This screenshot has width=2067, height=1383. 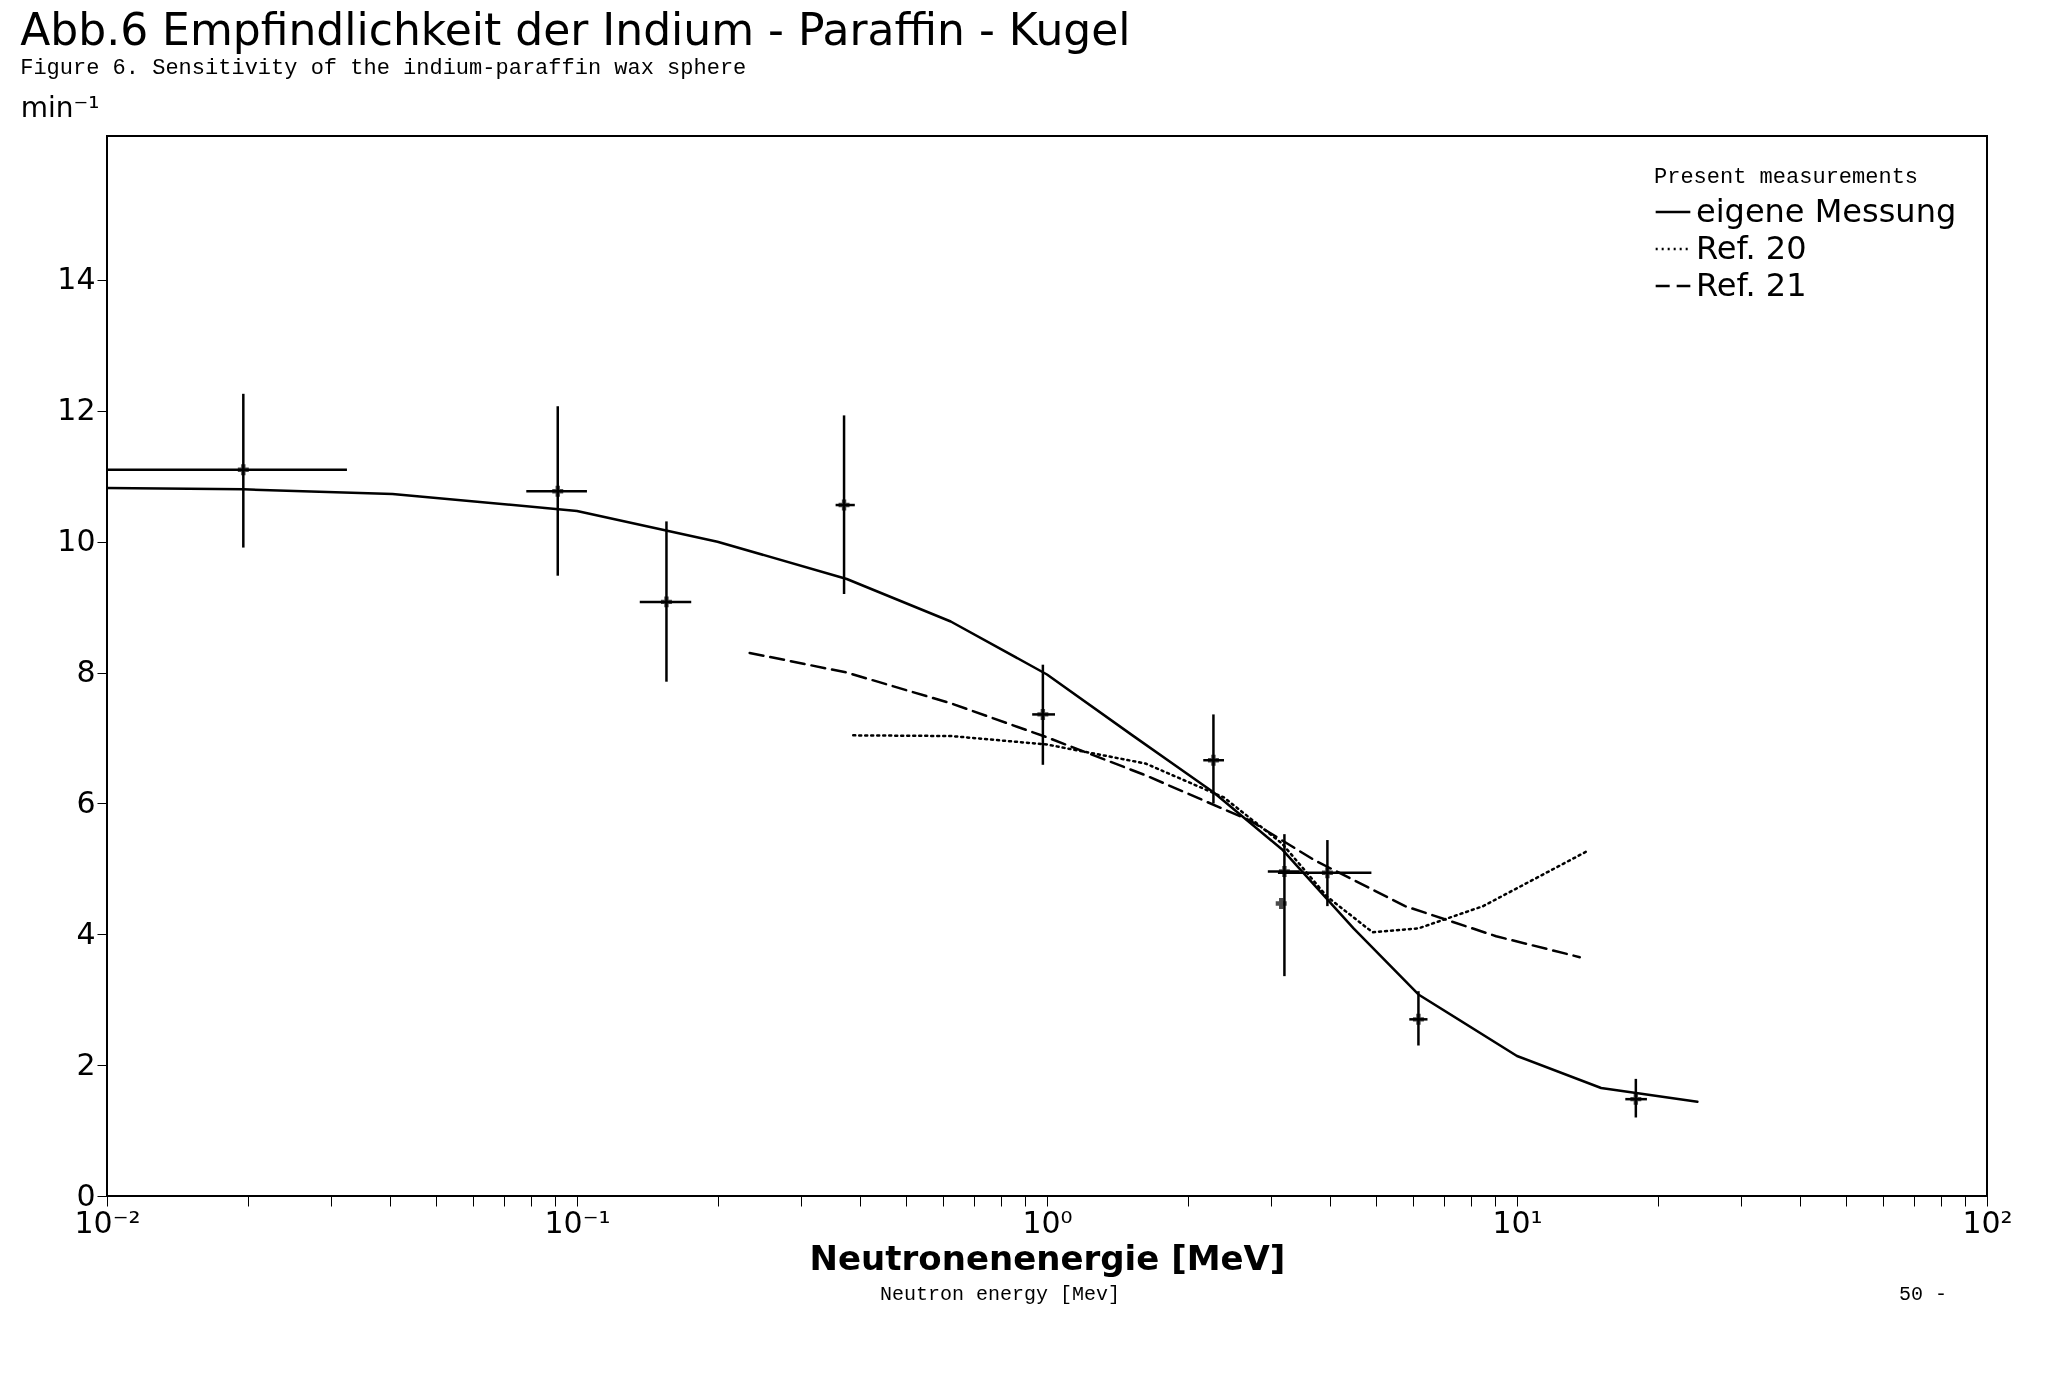 What do you see at coordinates (1751, 248) in the screenshot?
I see `legend-label: Ref. 20` at bounding box center [1751, 248].